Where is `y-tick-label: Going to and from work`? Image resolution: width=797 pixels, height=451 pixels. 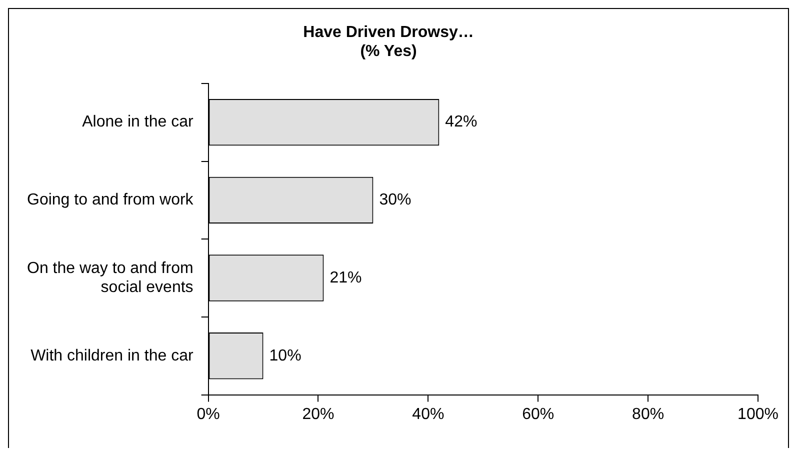 y-tick-label: Going to and from work is located at coordinates (110, 200).